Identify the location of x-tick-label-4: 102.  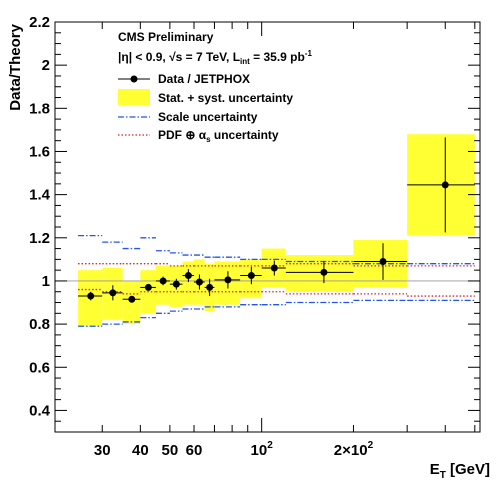
(262, 449).